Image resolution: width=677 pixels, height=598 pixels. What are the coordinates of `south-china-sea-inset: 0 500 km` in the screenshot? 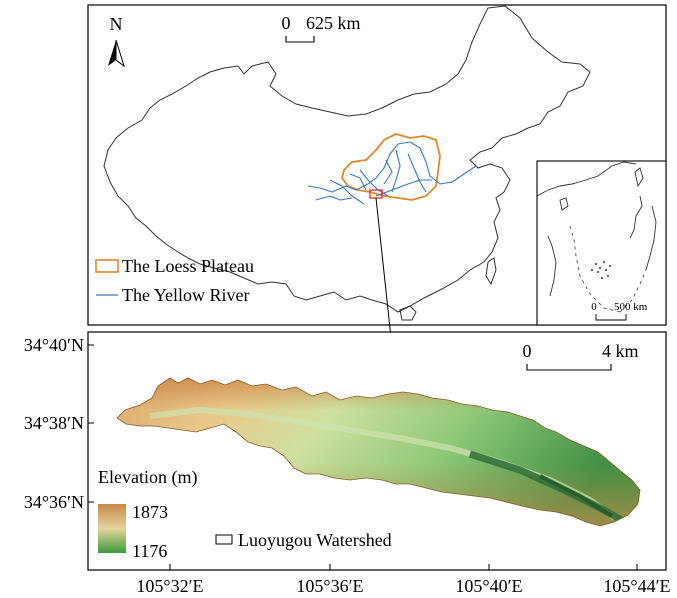 It's located at (601, 243).